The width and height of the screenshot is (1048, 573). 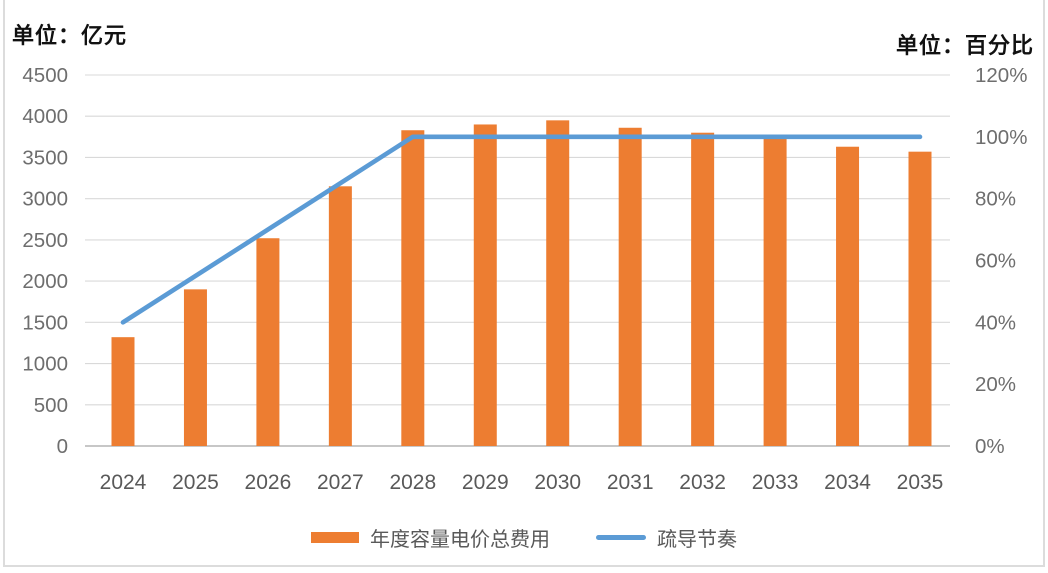 I want to click on x-axis-tick-label: 2028, so click(x=412, y=482).